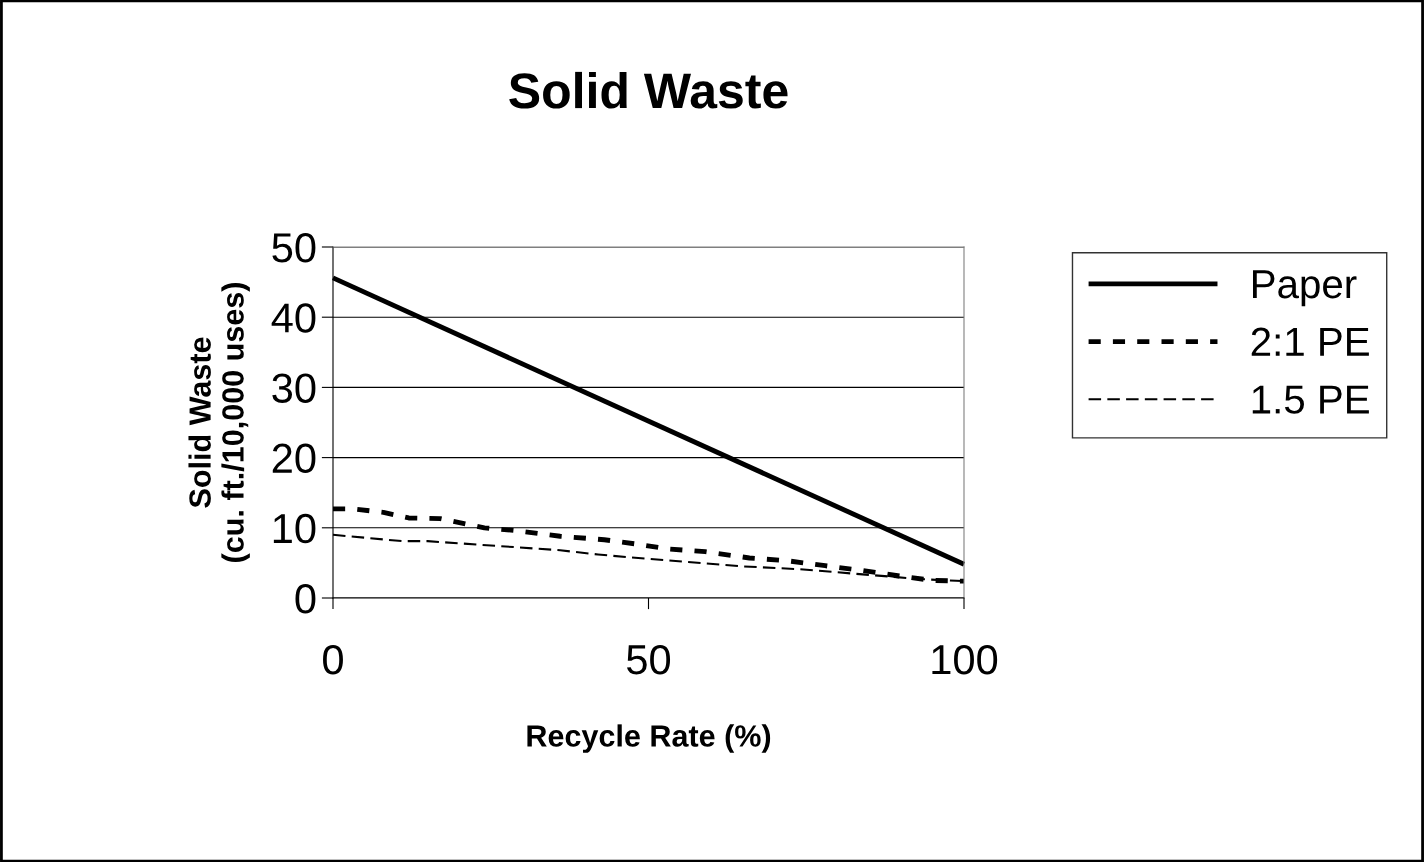 The height and width of the screenshot is (862, 1424). What do you see at coordinates (333, 659) in the screenshot?
I see `x-tick-label: 0` at bounding box center [333, 659].